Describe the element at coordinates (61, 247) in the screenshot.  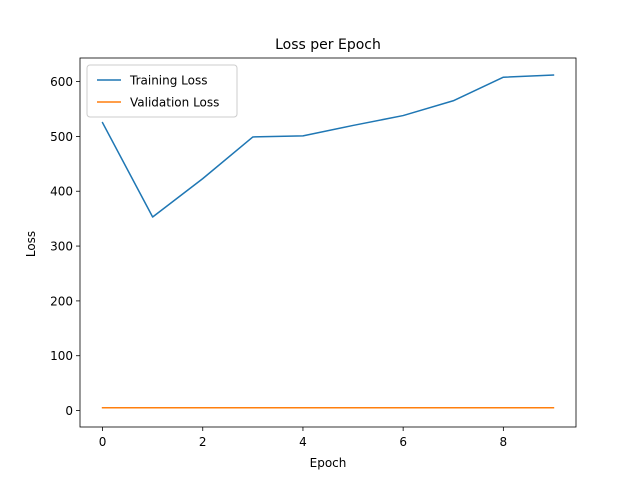
I see `y-tick-label: 300` at that location.